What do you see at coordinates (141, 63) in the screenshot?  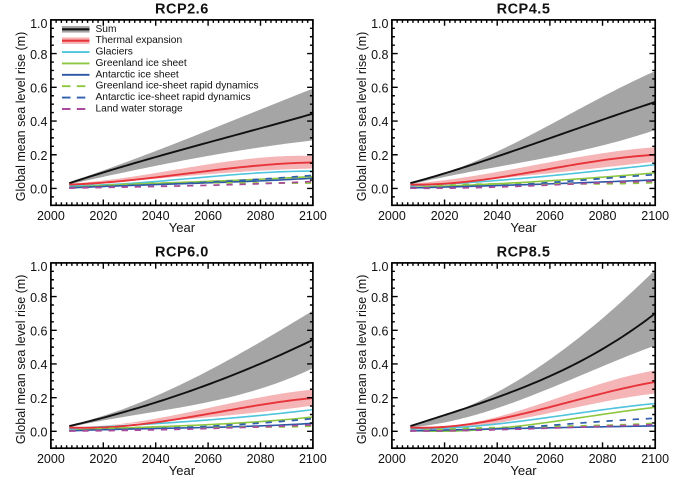 I see `svg-text: Greenland ice sheet` at bounding box center [141, 63].